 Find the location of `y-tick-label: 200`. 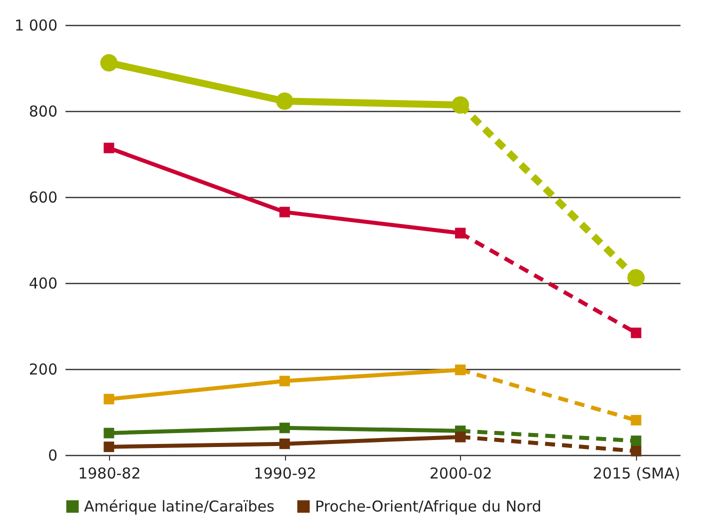

y-tick-label: 200 is located at coordinates (43, 369).